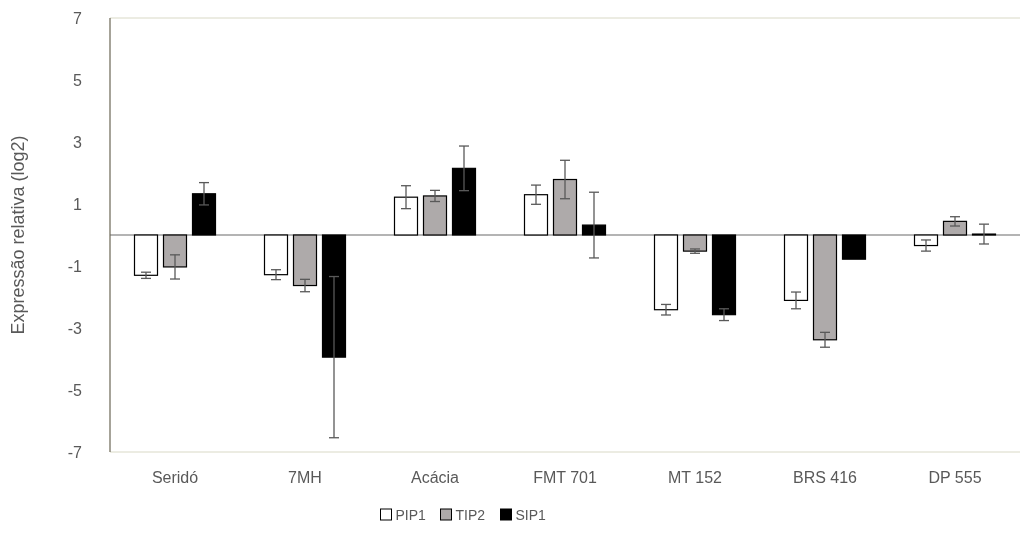 The height and width of the screenshot is (534, 1021). What do you see at coordinates (78, 18) in the screenshot?
I see `y-tick-label: 7` at bounding box center [78, 18].